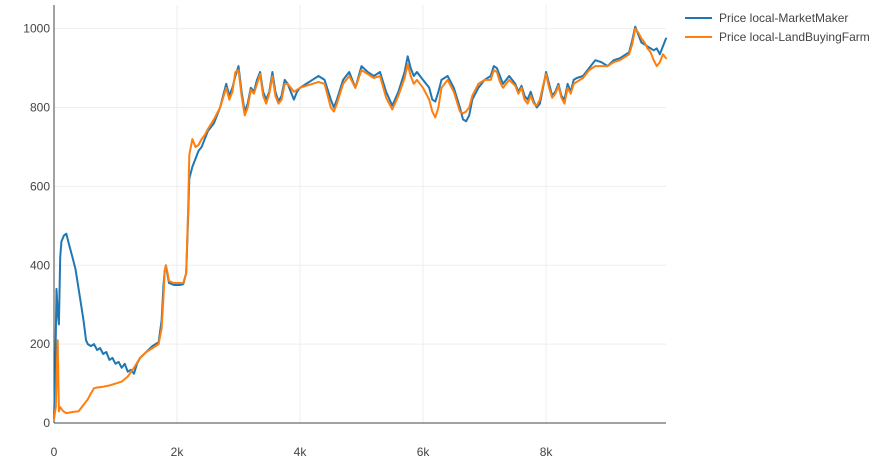 The height and width of the screenshot is (465, 891). What do you see at coordinates (547, 452) in the screenshot?
I see `x-tick-label: 8k` at bounding box center [547, 452].